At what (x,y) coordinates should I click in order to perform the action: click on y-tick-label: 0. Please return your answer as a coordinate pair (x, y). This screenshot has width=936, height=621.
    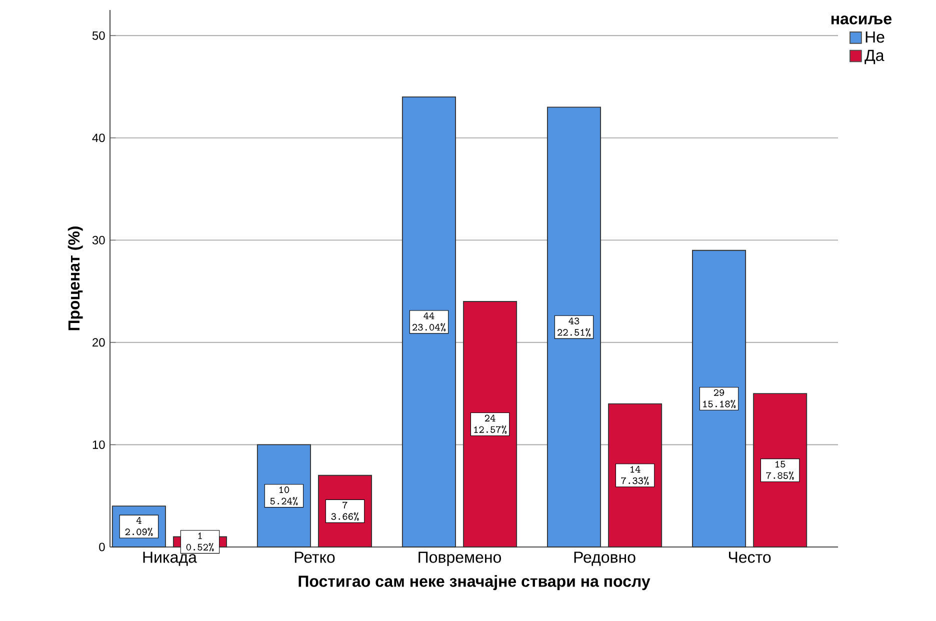
    Looking at the image, I should click on (102, 547).